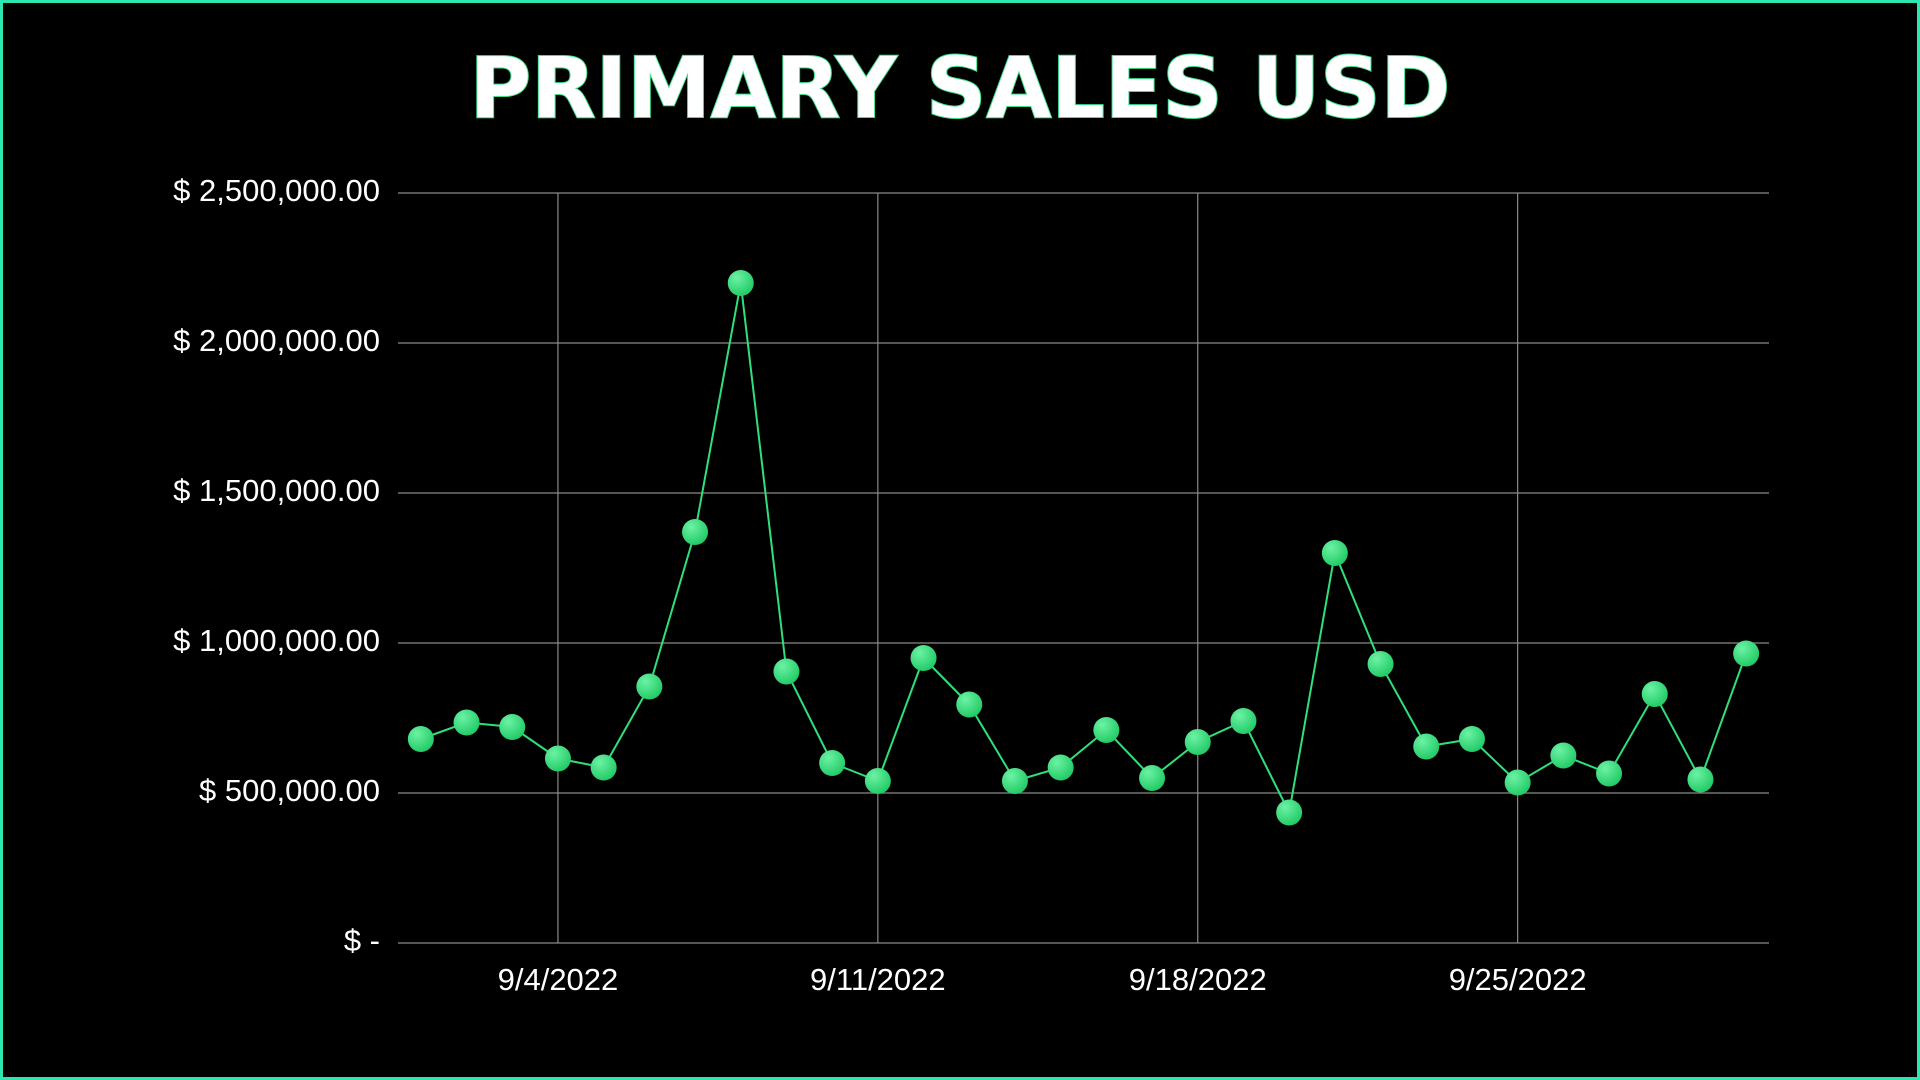 This screenshot has height=1080, width=1920. I want to click on x-tick-label: 9/4/2022, so click(558, 979).